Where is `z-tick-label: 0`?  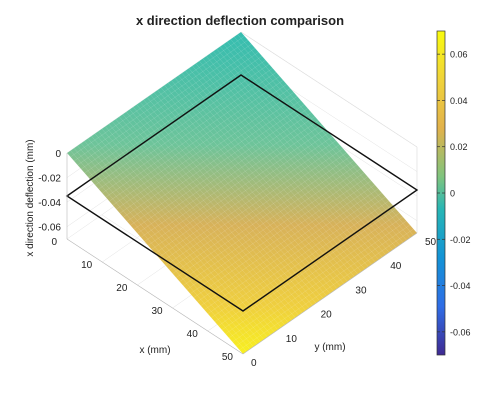 z-tick-label: 0 is located at coordinates (58, 154).